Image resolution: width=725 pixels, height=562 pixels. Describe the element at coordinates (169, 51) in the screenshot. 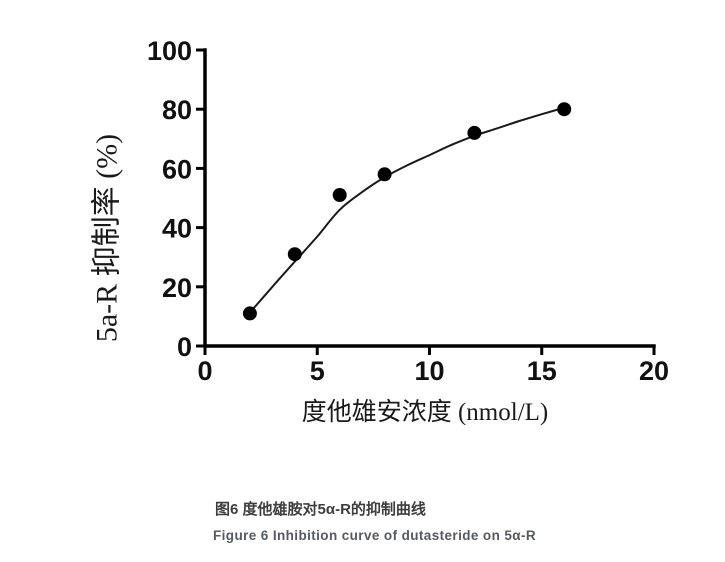

I see `y-tick-label: 100` at that location.